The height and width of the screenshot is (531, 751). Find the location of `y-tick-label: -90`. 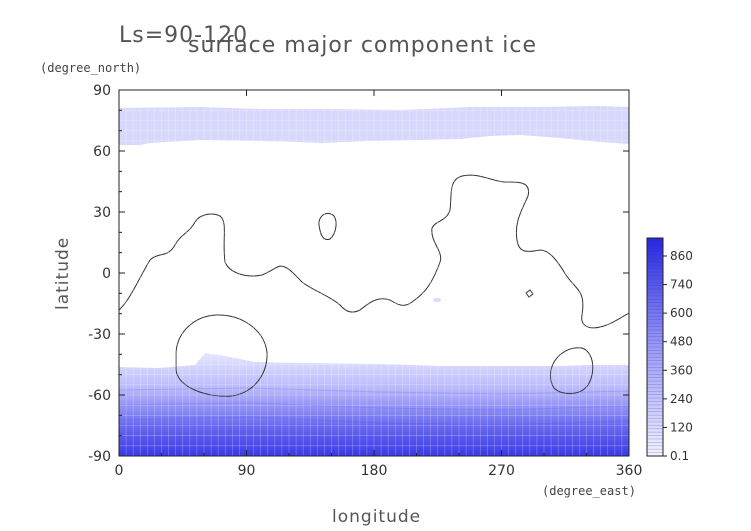

y-tick-label: -90 is located at coordinates (99, 457).